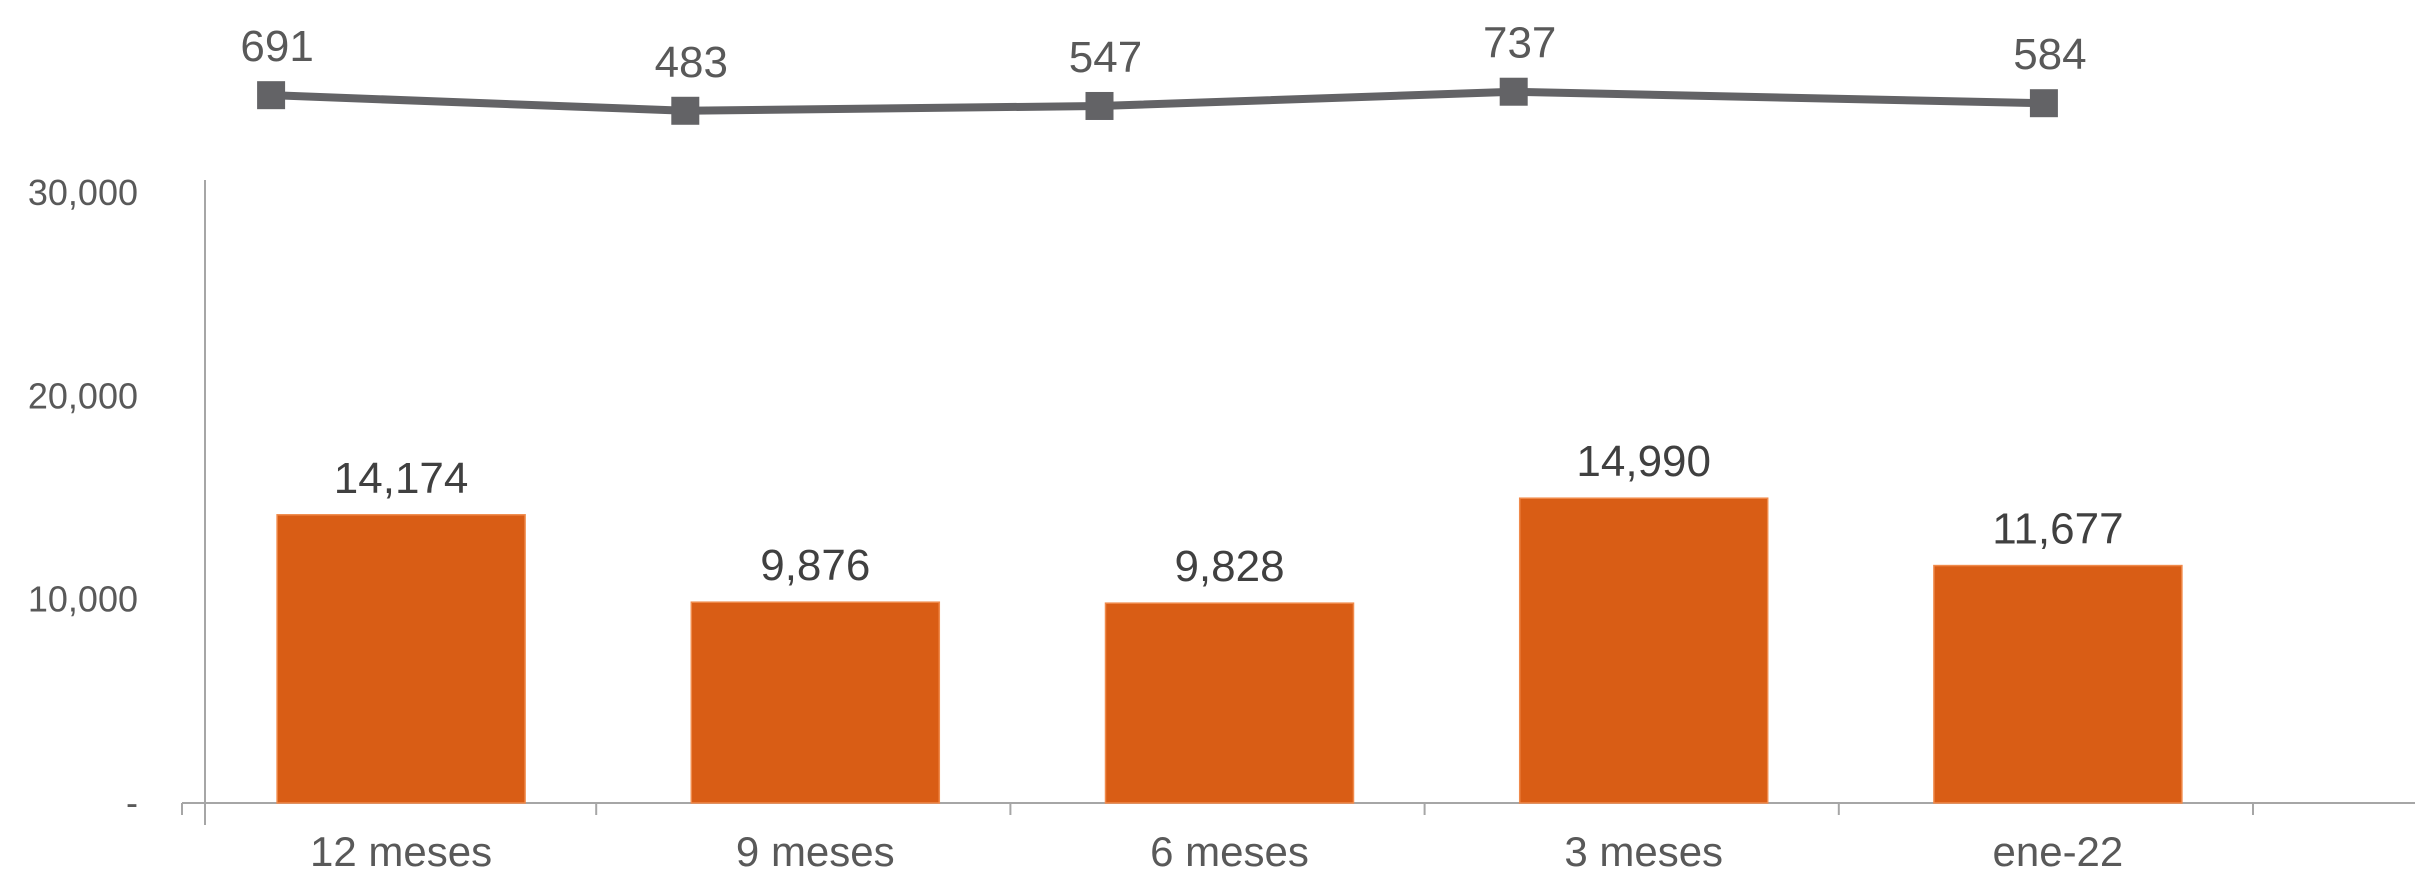 This screenshot has height=871, width=2415. What do you see at coordinates (815, 565) in the screenshot?
I see `bar-value-label: 9,876` at bounding box center [815, 565].